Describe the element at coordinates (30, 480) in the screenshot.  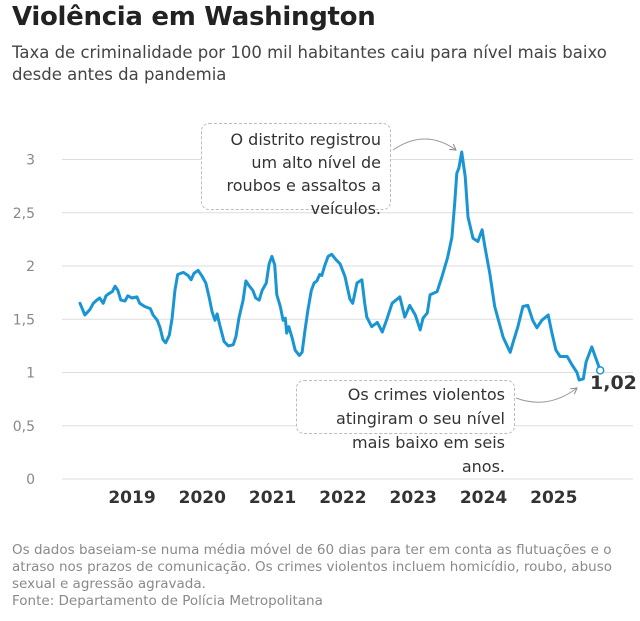
I see `y-tick-label: 0` at that location.